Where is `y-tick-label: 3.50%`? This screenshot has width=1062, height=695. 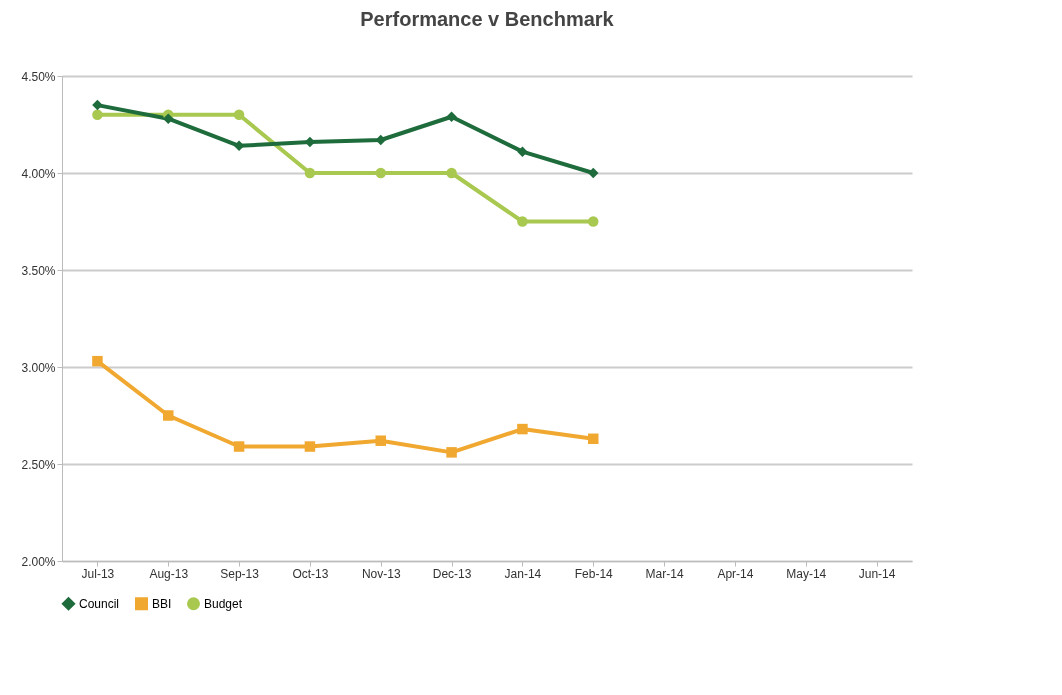 y-tick-label: 3.50% is located at coordinates (38, 270).